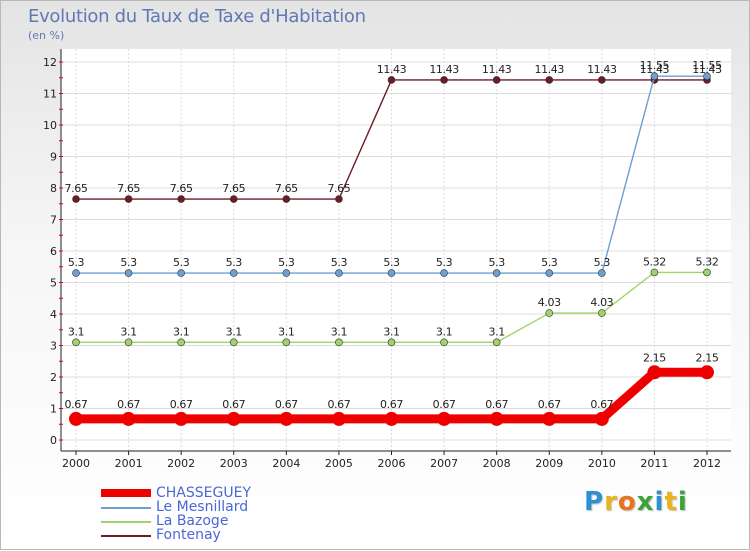 Image resolution: width=750 pixels, height=551 pixels. I want to click on data-label: 5.32, so click(707, 261).